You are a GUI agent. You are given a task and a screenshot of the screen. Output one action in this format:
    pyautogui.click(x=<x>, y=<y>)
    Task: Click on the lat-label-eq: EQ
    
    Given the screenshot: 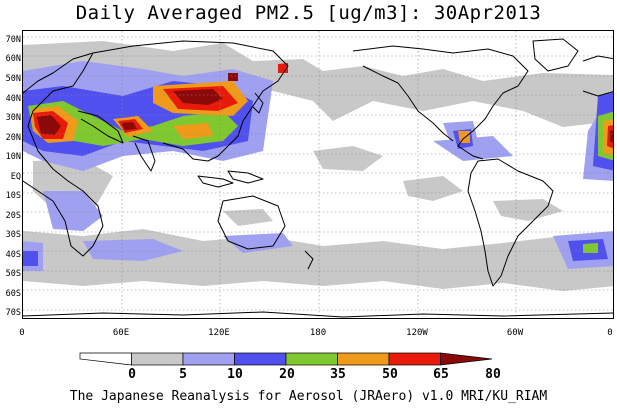 What is the action you would take?
    pyautogui.click(x=15, y=177)
    